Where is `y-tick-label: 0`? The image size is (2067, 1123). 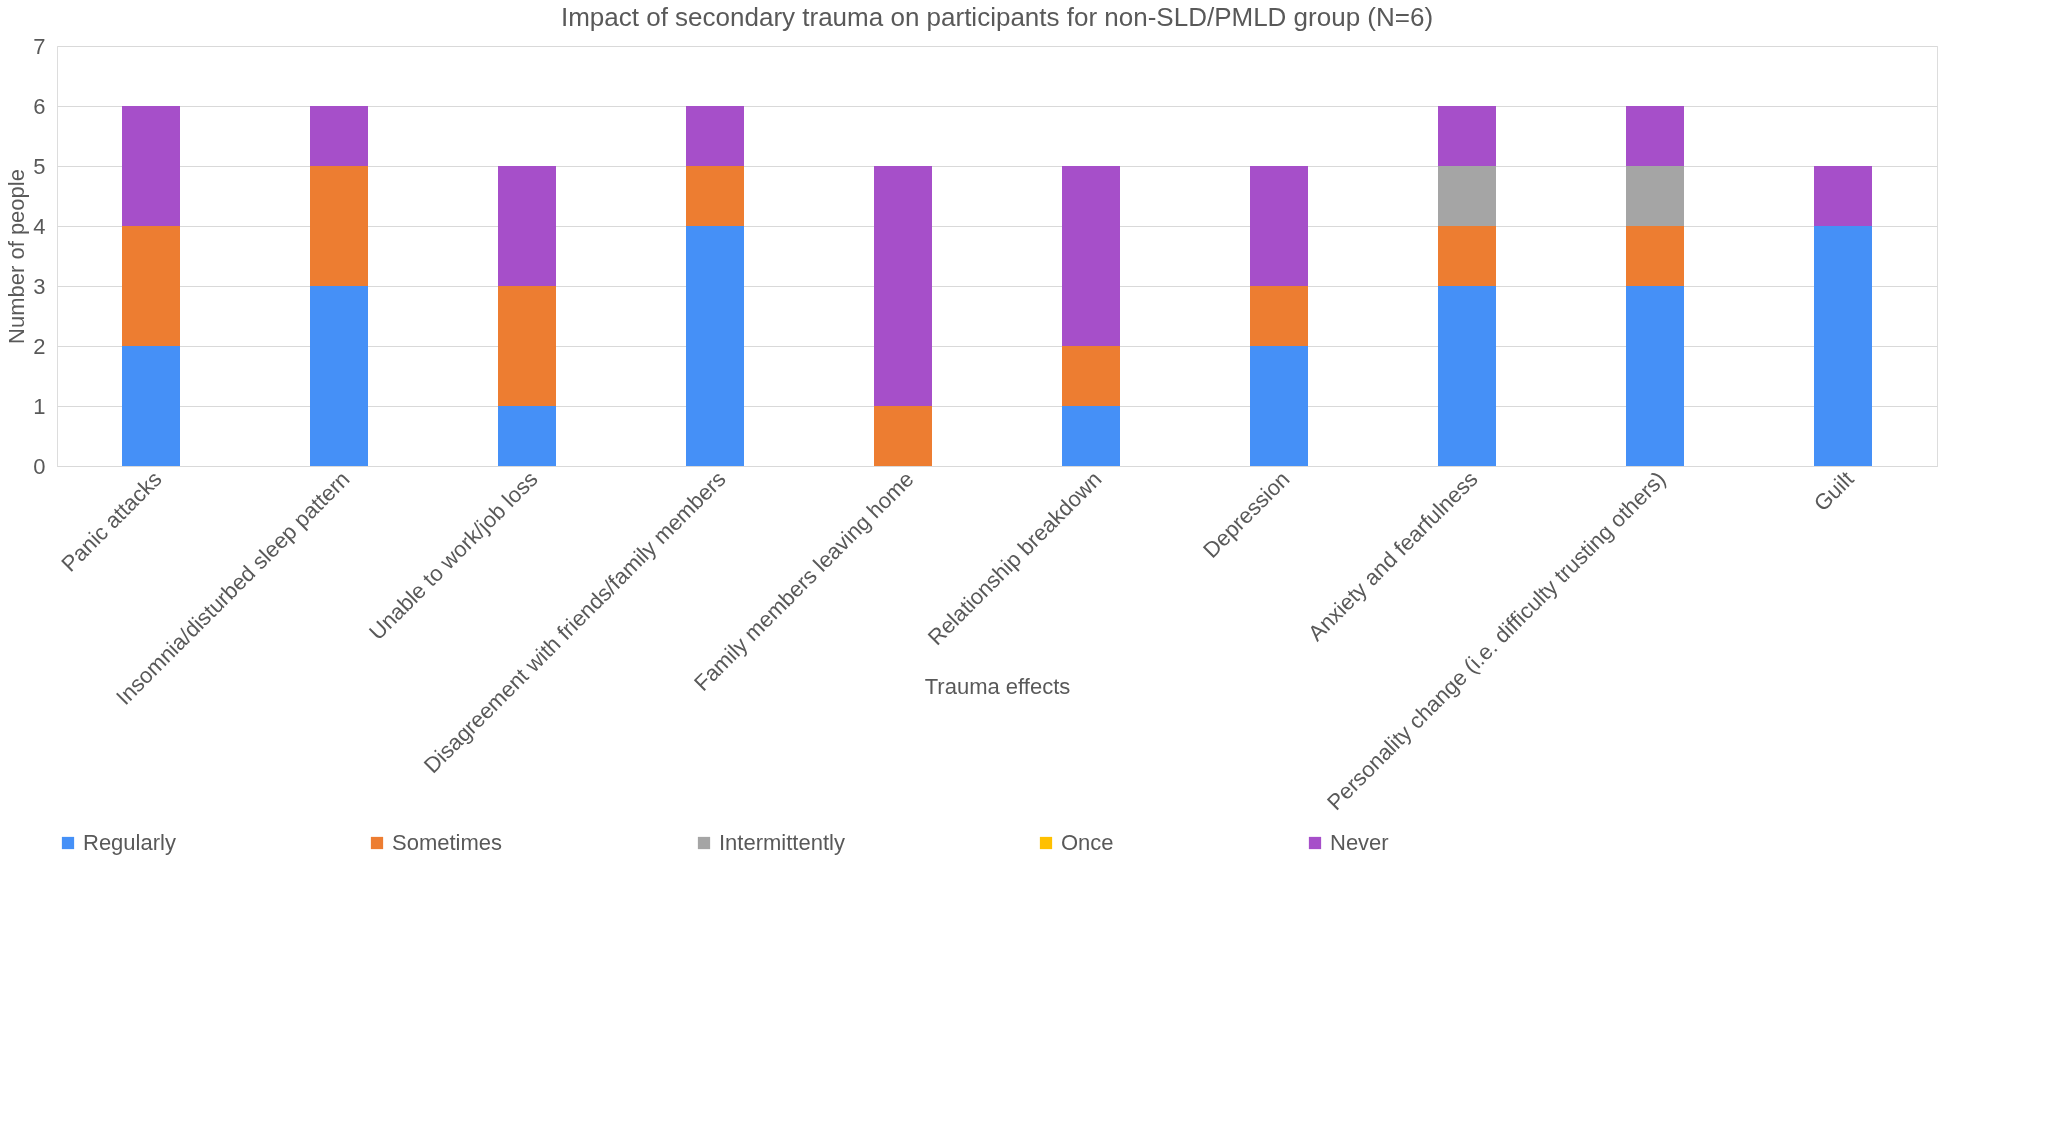
y-tick-label: 0 is located at coordinates (39, 466).